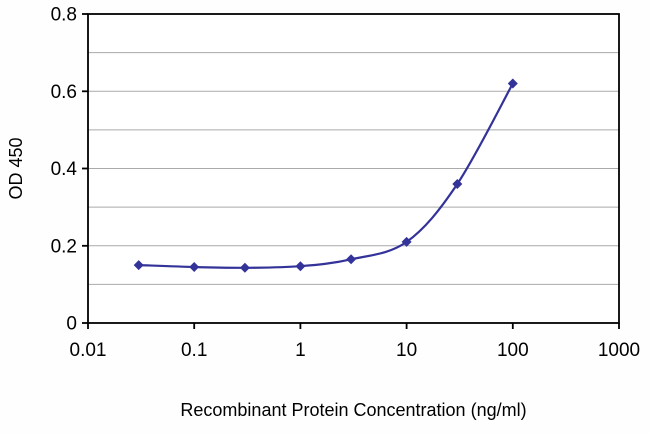 This screenshot has width=650, height=433. I want to click on y-tick-label: 0.6, so click(64, 92).